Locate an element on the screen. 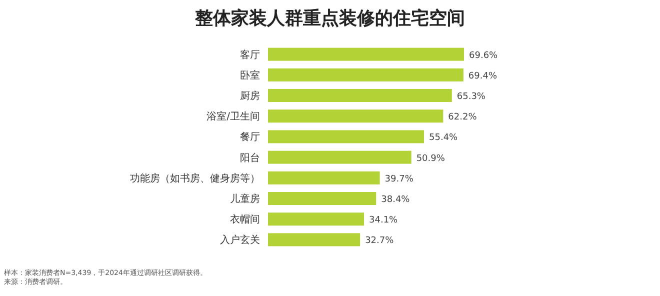  y-tick-label: 客厅 is located at coordinates (250, 54).